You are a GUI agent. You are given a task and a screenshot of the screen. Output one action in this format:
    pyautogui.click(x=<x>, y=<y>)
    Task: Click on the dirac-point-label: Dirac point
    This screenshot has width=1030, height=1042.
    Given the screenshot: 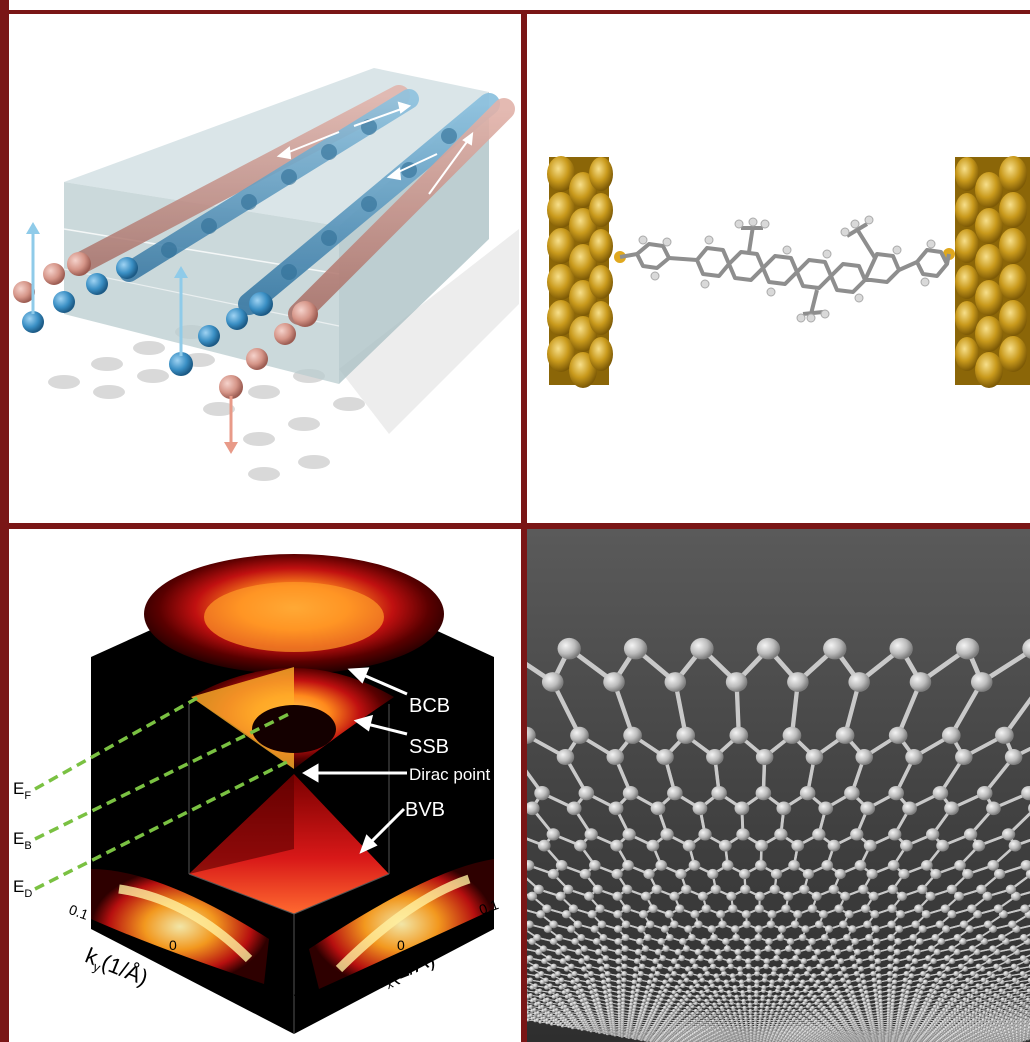 What is the action you would take?
    pyautogui.click(x=450, y=774)
    